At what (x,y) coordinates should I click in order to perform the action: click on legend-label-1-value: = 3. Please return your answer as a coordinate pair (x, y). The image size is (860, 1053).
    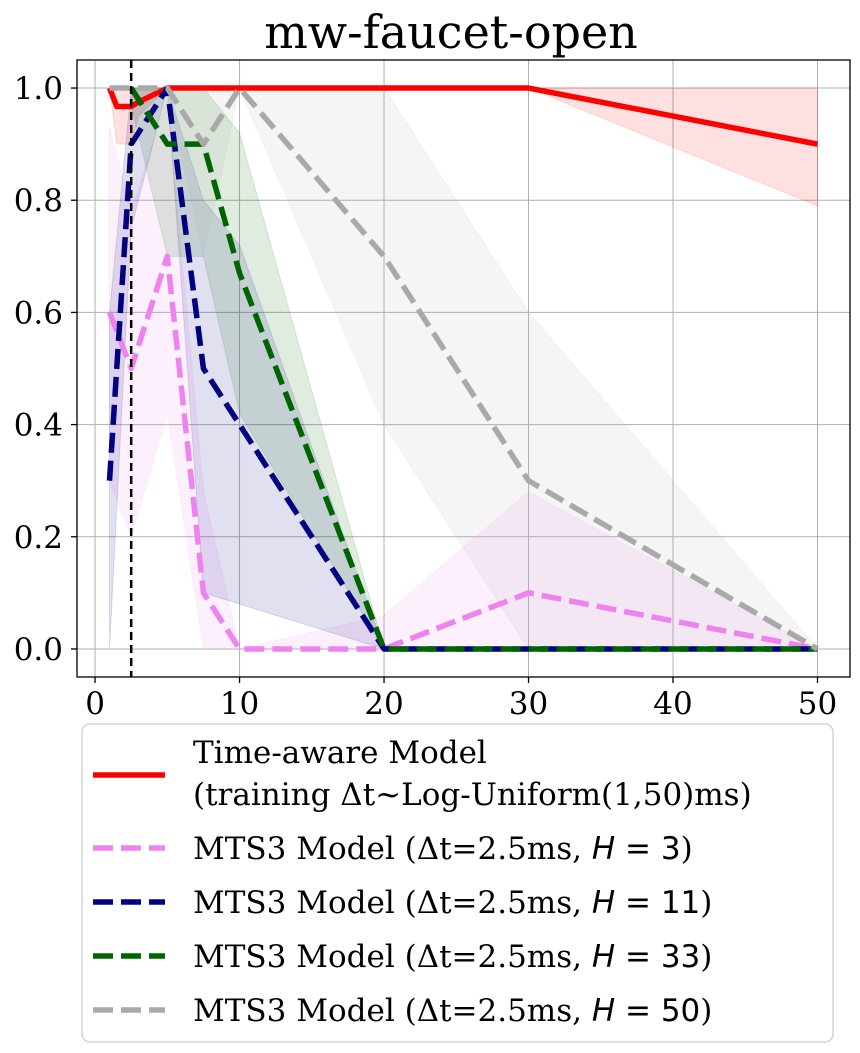
    Looking at the image, I should click on (653, 849).